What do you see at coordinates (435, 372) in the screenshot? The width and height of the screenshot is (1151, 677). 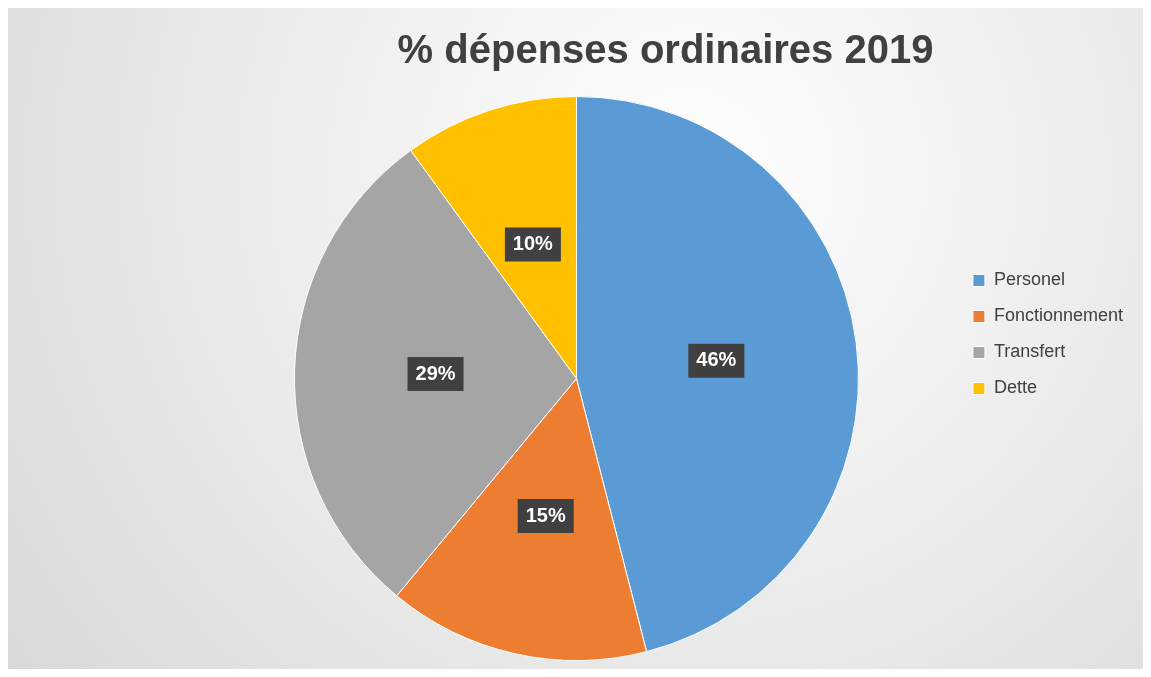 I see `data-label: 29%` at bounding box center [435, 372].